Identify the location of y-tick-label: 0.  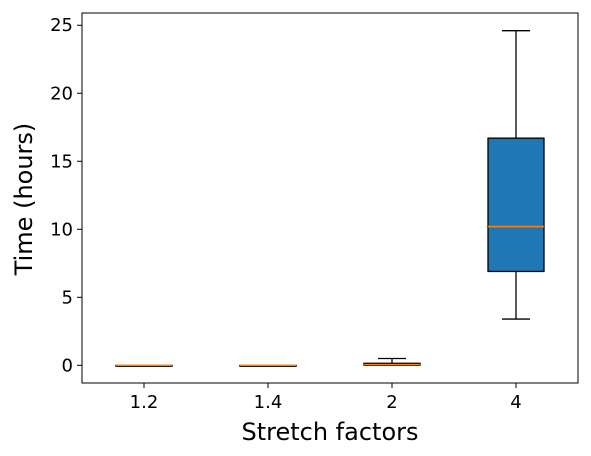
(67, 365).